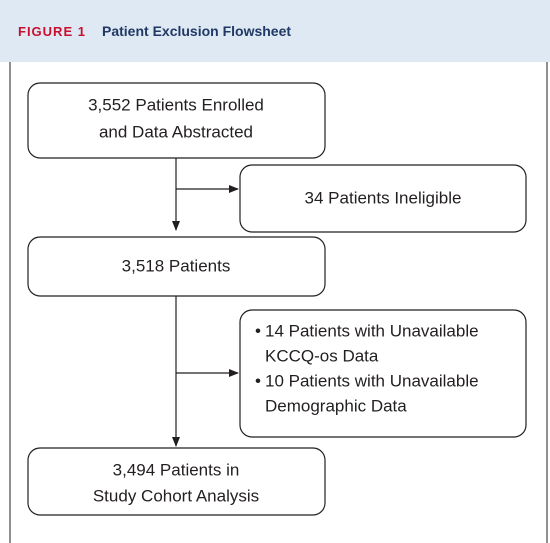  Describe the element at coordinates (196, 31) in the screenshot. I see `figure-title: Patient Exclusion Flowsheet` at that location.